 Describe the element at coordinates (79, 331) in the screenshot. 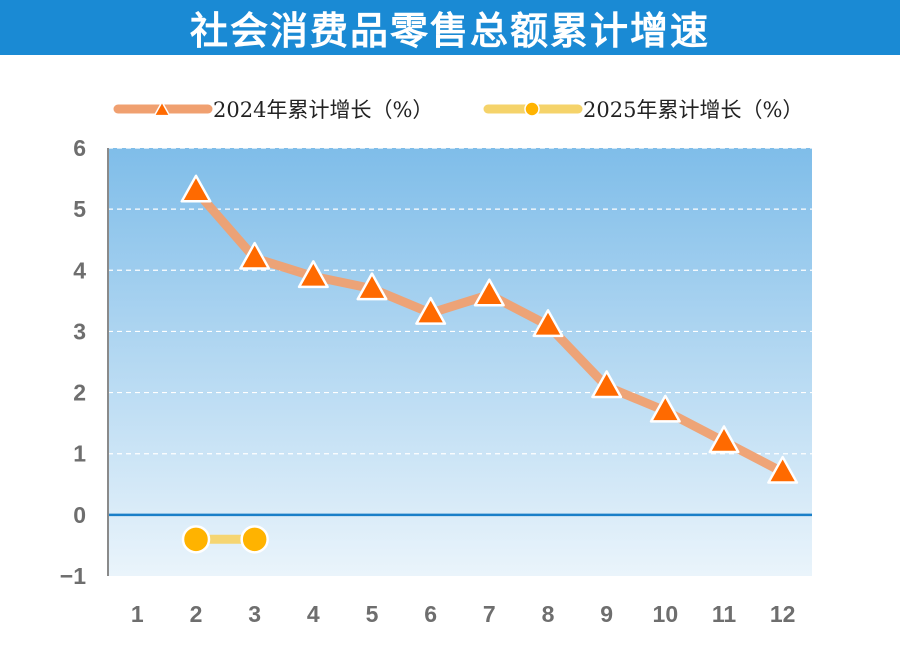

I see `y-tick-label: 3` at that location.